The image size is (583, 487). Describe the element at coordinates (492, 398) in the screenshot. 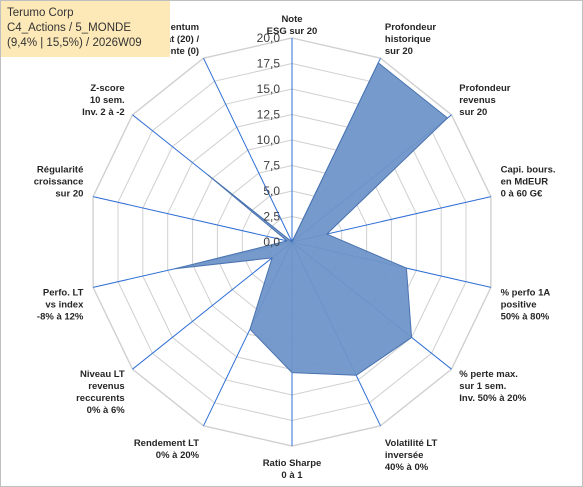

I see `axis-label-line: Inv. 50% à 20%` at that location.